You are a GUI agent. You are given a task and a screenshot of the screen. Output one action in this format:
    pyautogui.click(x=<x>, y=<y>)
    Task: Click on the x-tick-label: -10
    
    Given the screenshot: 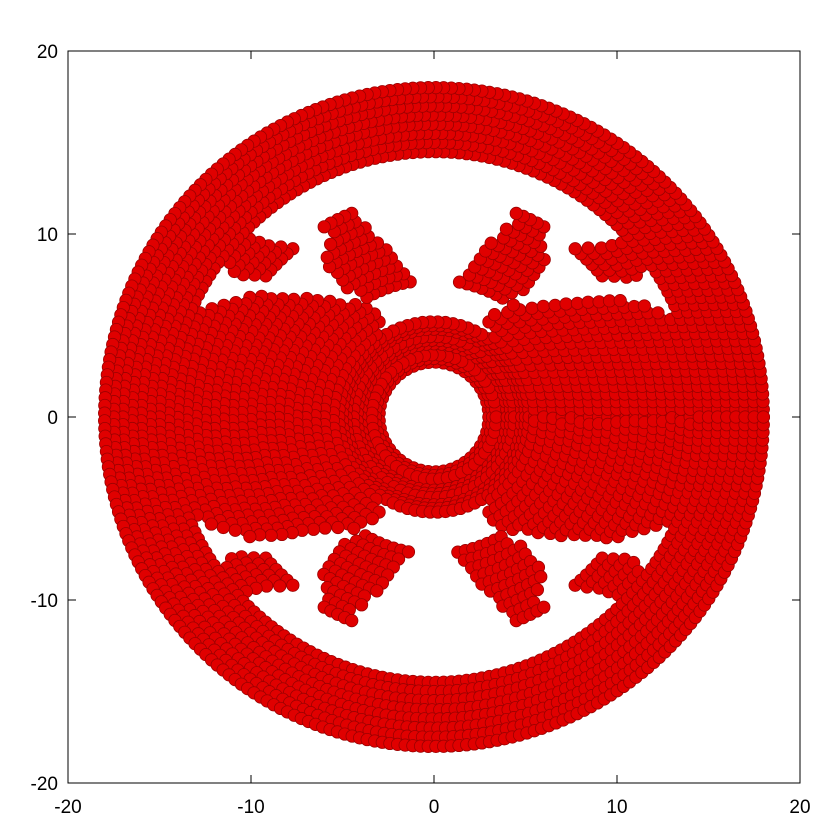 What is the action you would take?
    pyautogui.click(x=250, y=807)
    